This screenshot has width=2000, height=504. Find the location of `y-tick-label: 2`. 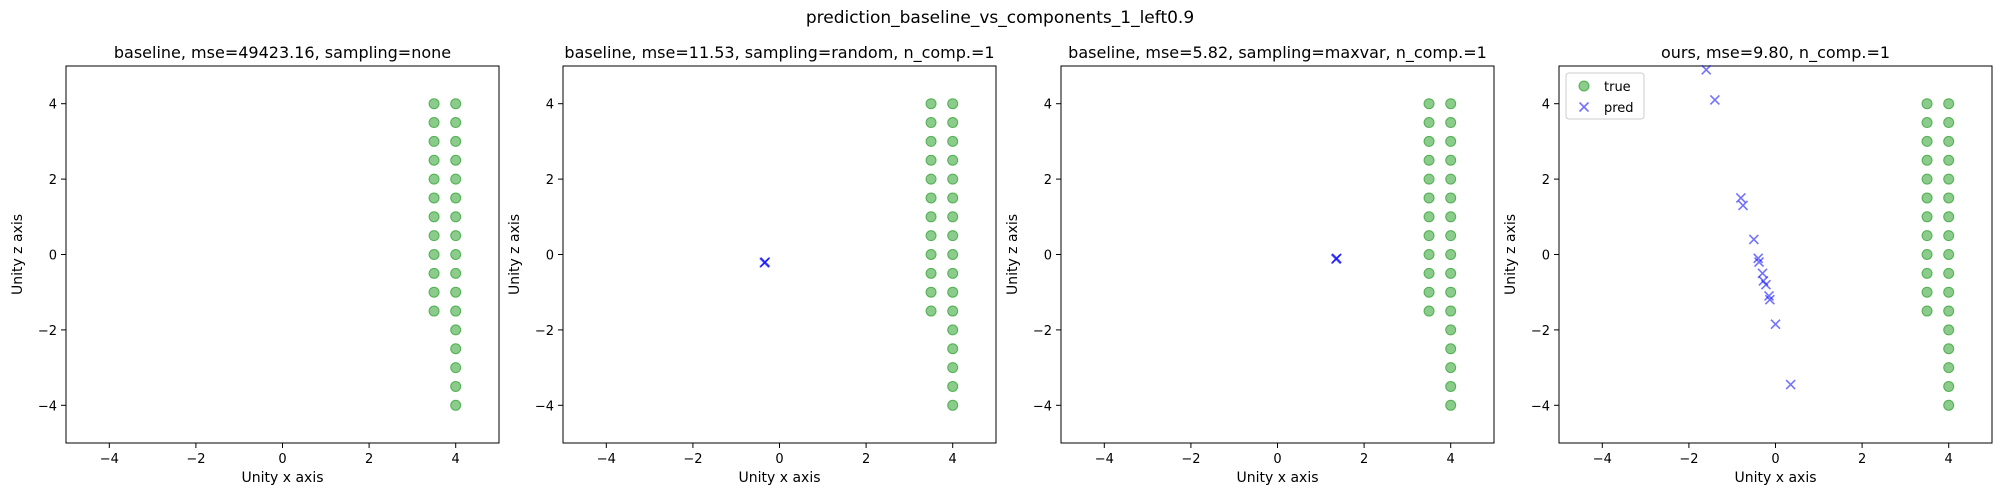

y-tick-label: 2 is located at coordinates (550, 180).